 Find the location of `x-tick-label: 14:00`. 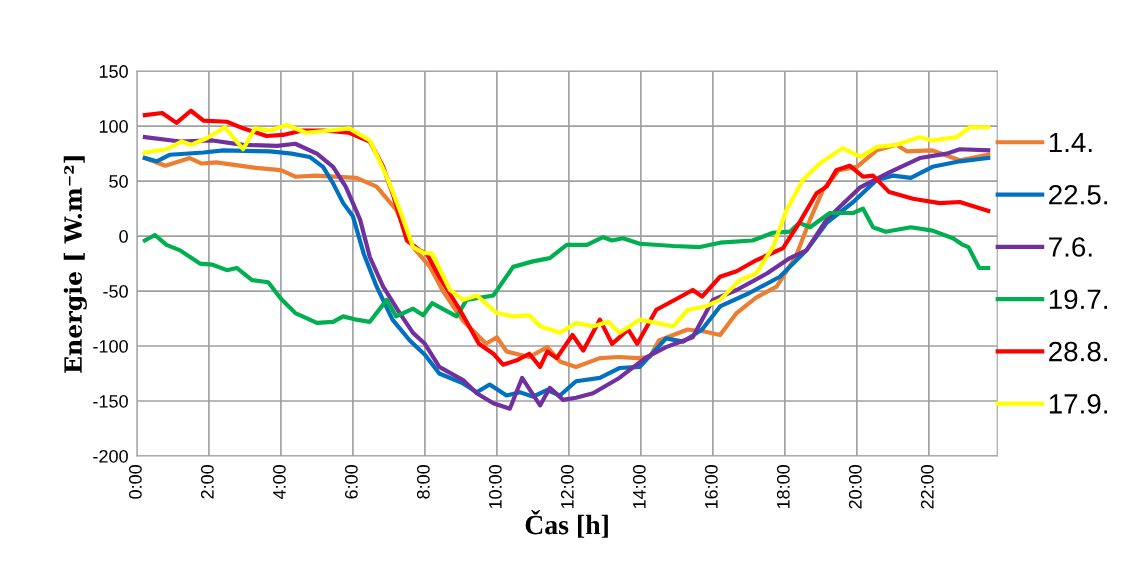

x-tick-label: 14:00 is located at coordinates (639, 487).